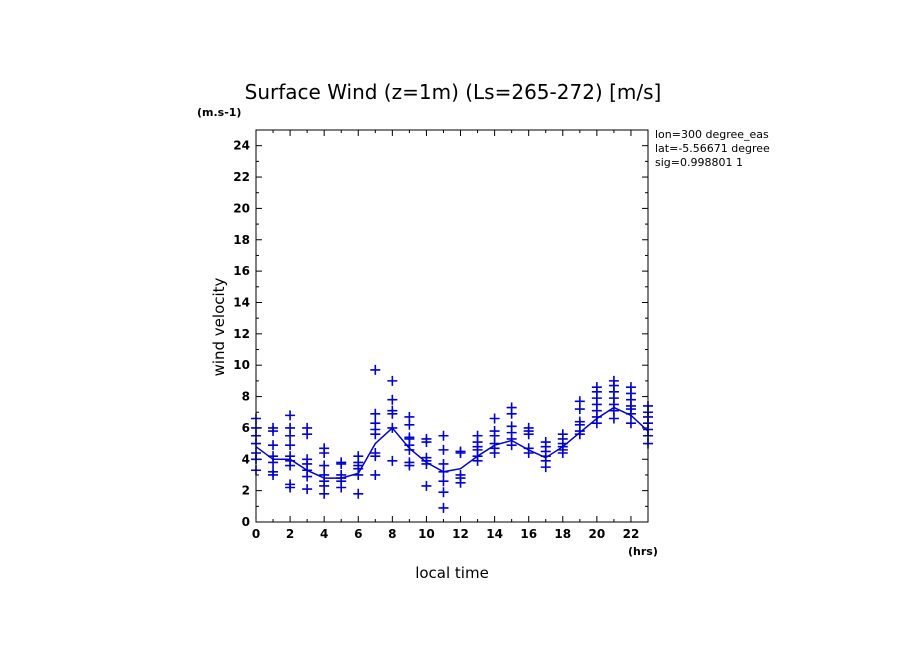  What do you see at coordinates (241, 365) in the screenshot?
I see `y-tick-label: 10` at bounding box center [241, 365].